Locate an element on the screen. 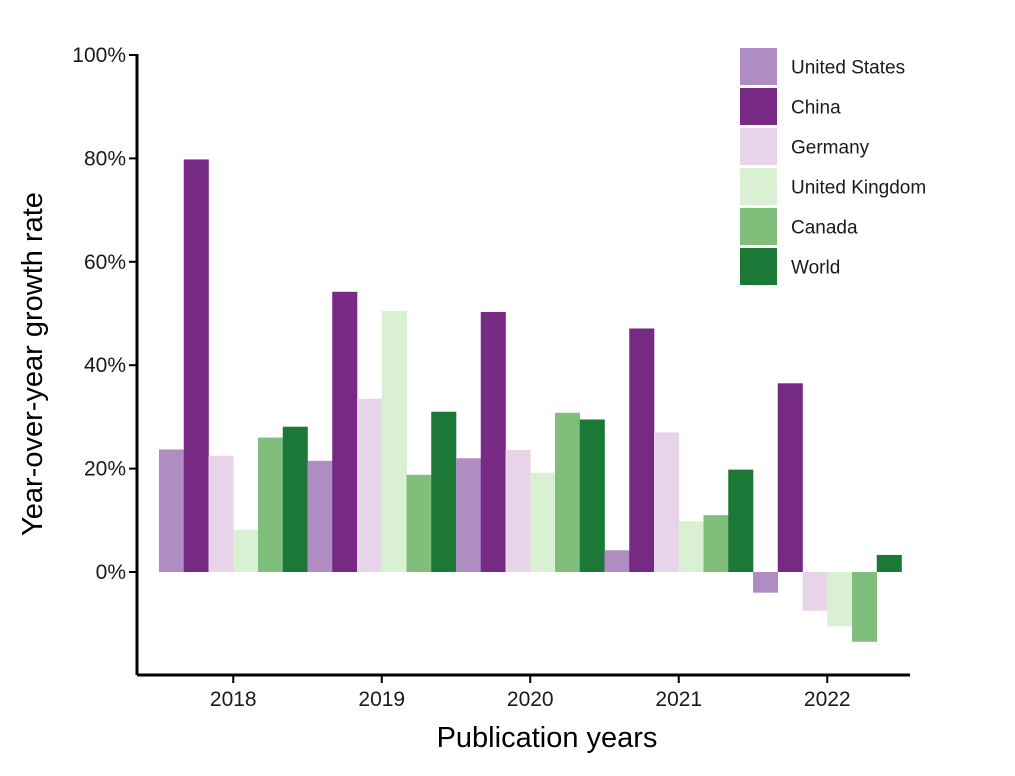 The image size is (1015, 776). bar-united-states-2022 is located at coordinates (766, 582).